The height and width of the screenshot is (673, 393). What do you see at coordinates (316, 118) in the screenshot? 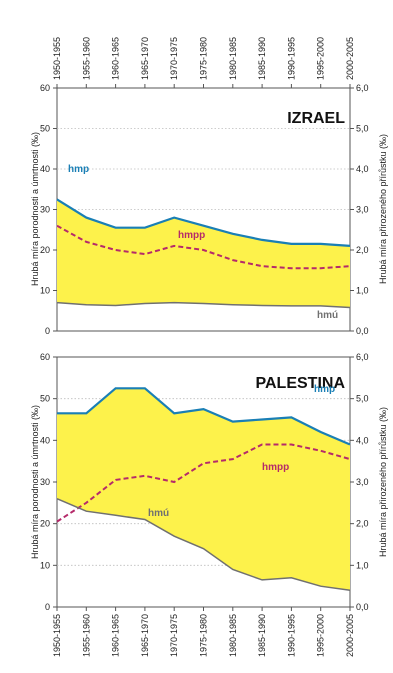
I see `panel-title: IZRAEL` at bounding box center [316, 118].